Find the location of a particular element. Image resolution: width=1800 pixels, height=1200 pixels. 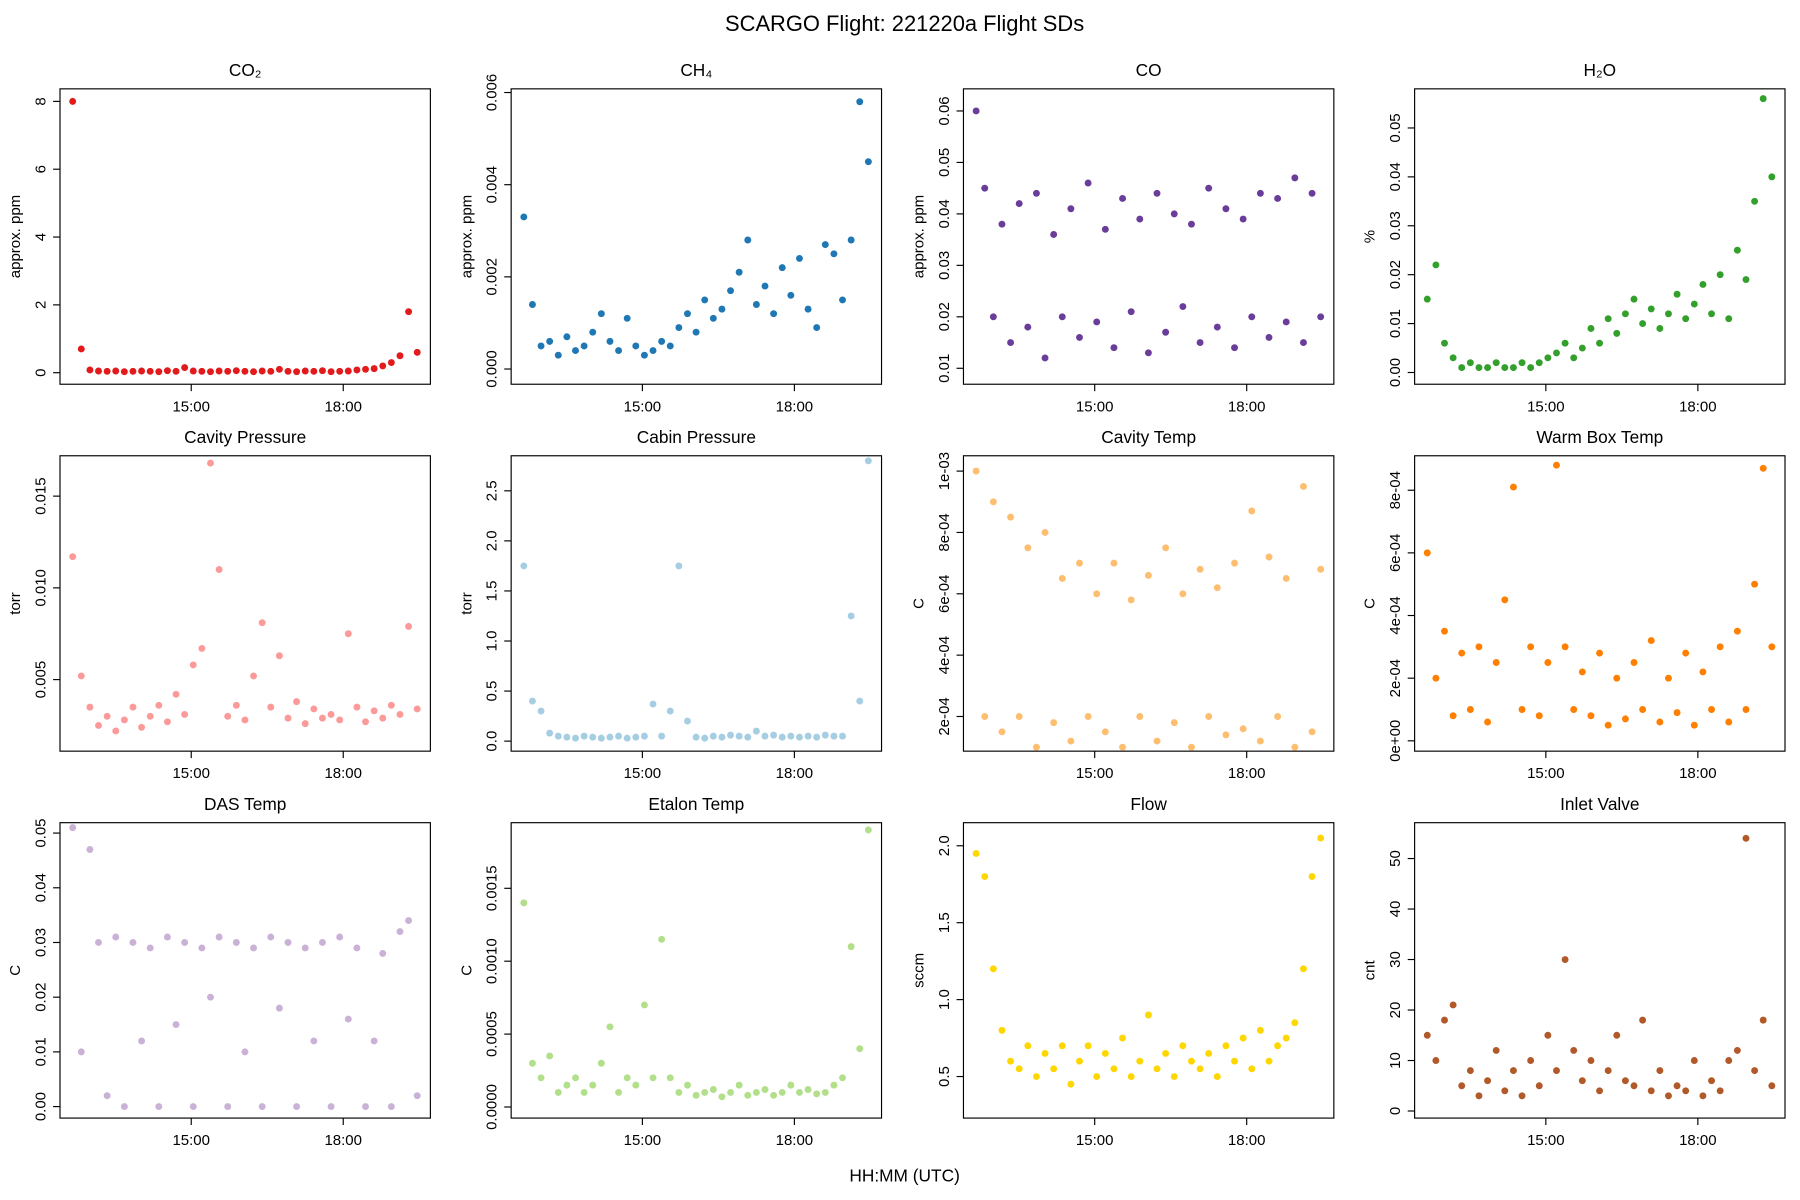

y-tick-label: 0.010 is located at coordinates (41, 588).